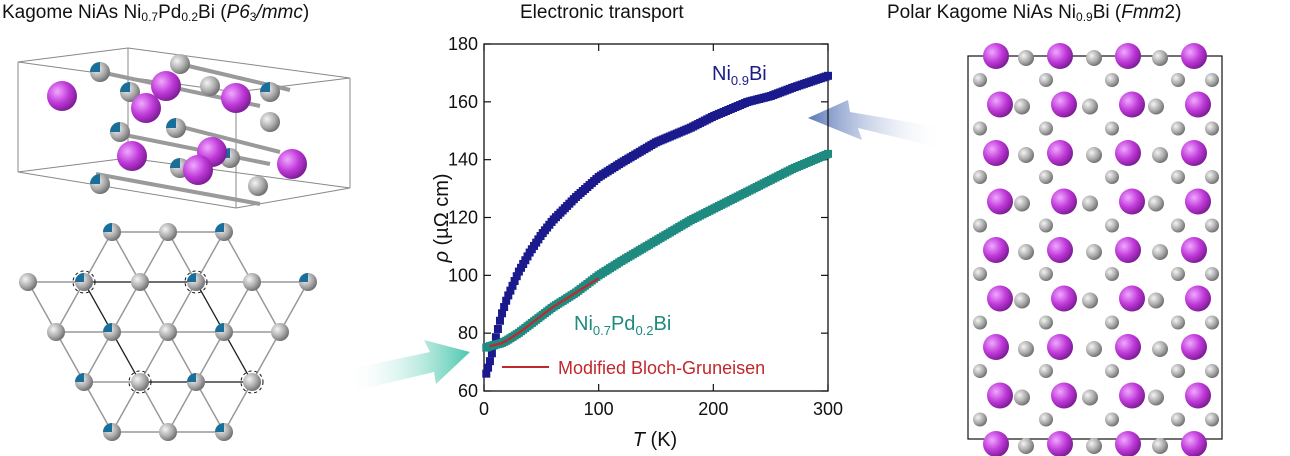 Image resolution: width=1290 pixels, height=456 pixels. I want to click on y-tick-label: 100, so click(463, 275).